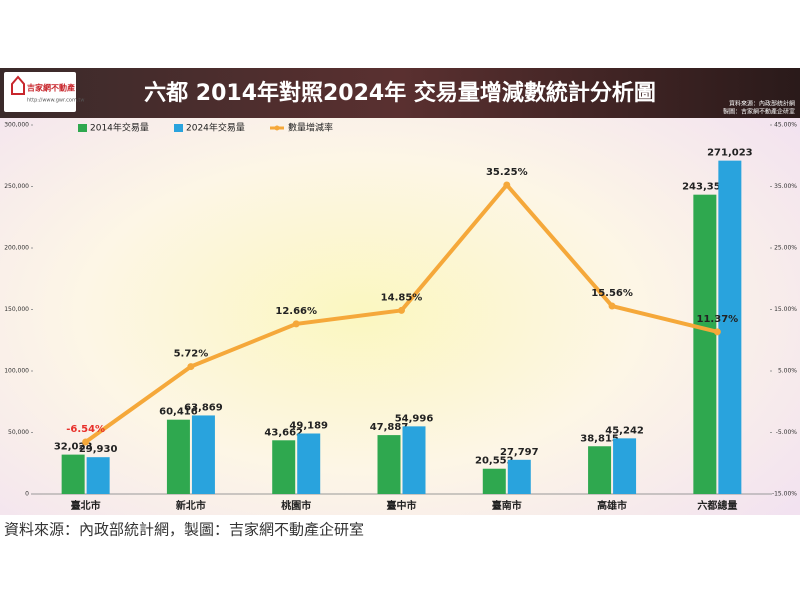  What do you see at coordinates (787, 371) in the screenshot?
I see `y2-tick-label: 5.00%` at bounding box center [787, 371].